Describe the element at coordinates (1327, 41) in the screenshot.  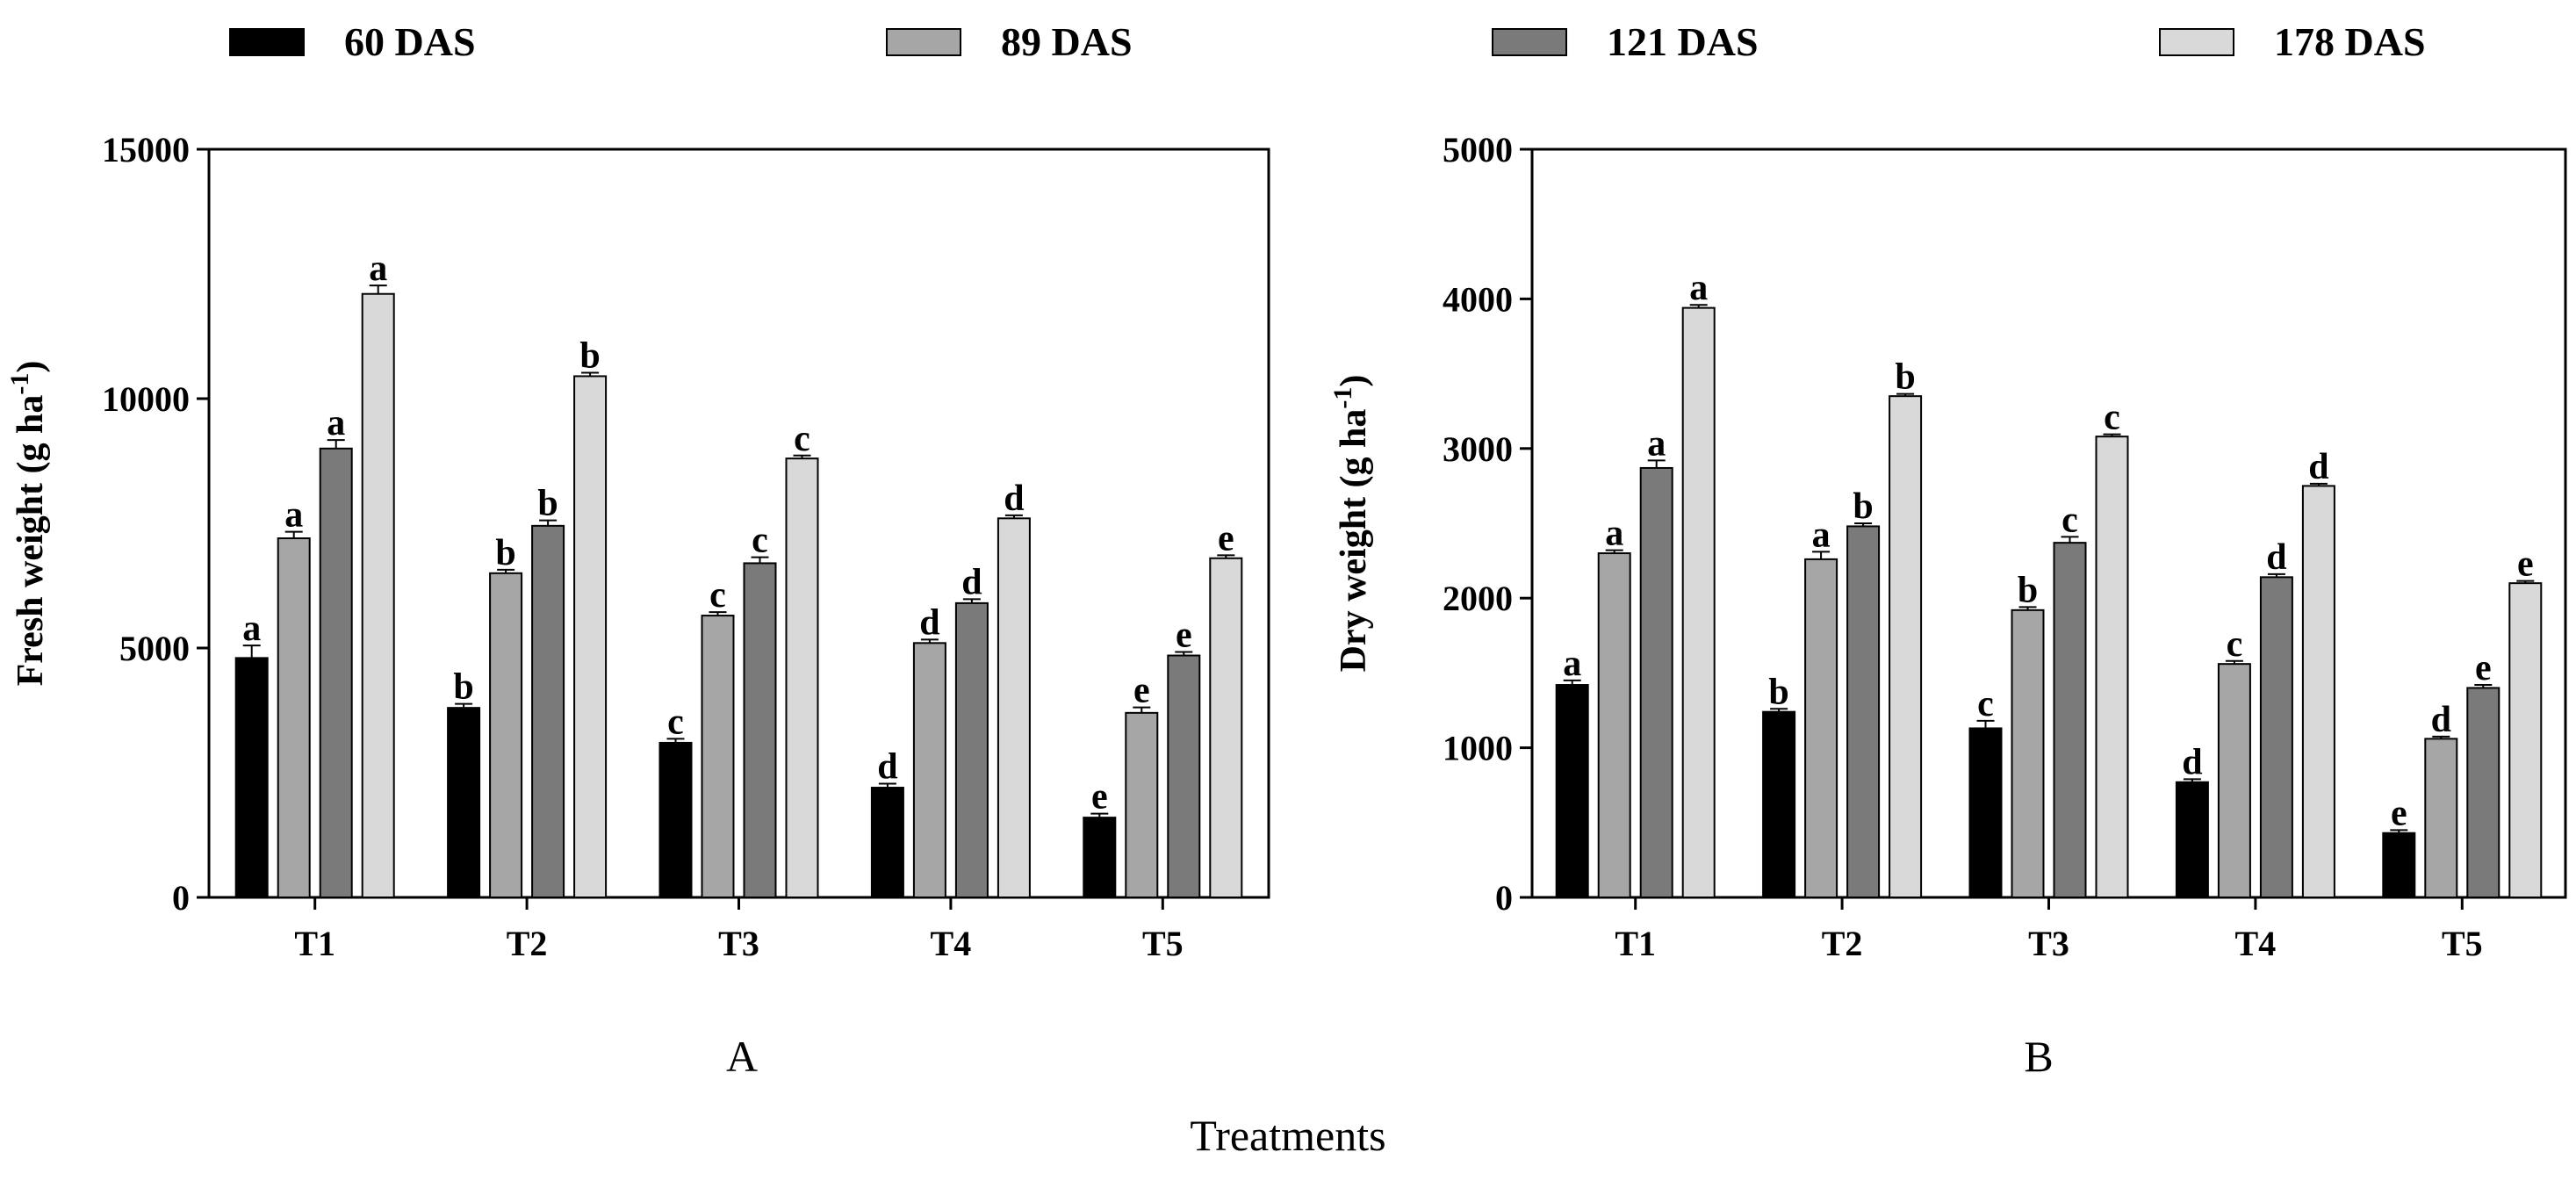
I see `legend: 60 DAS 89 DAS 121 DAS 178 DAS` at that location.